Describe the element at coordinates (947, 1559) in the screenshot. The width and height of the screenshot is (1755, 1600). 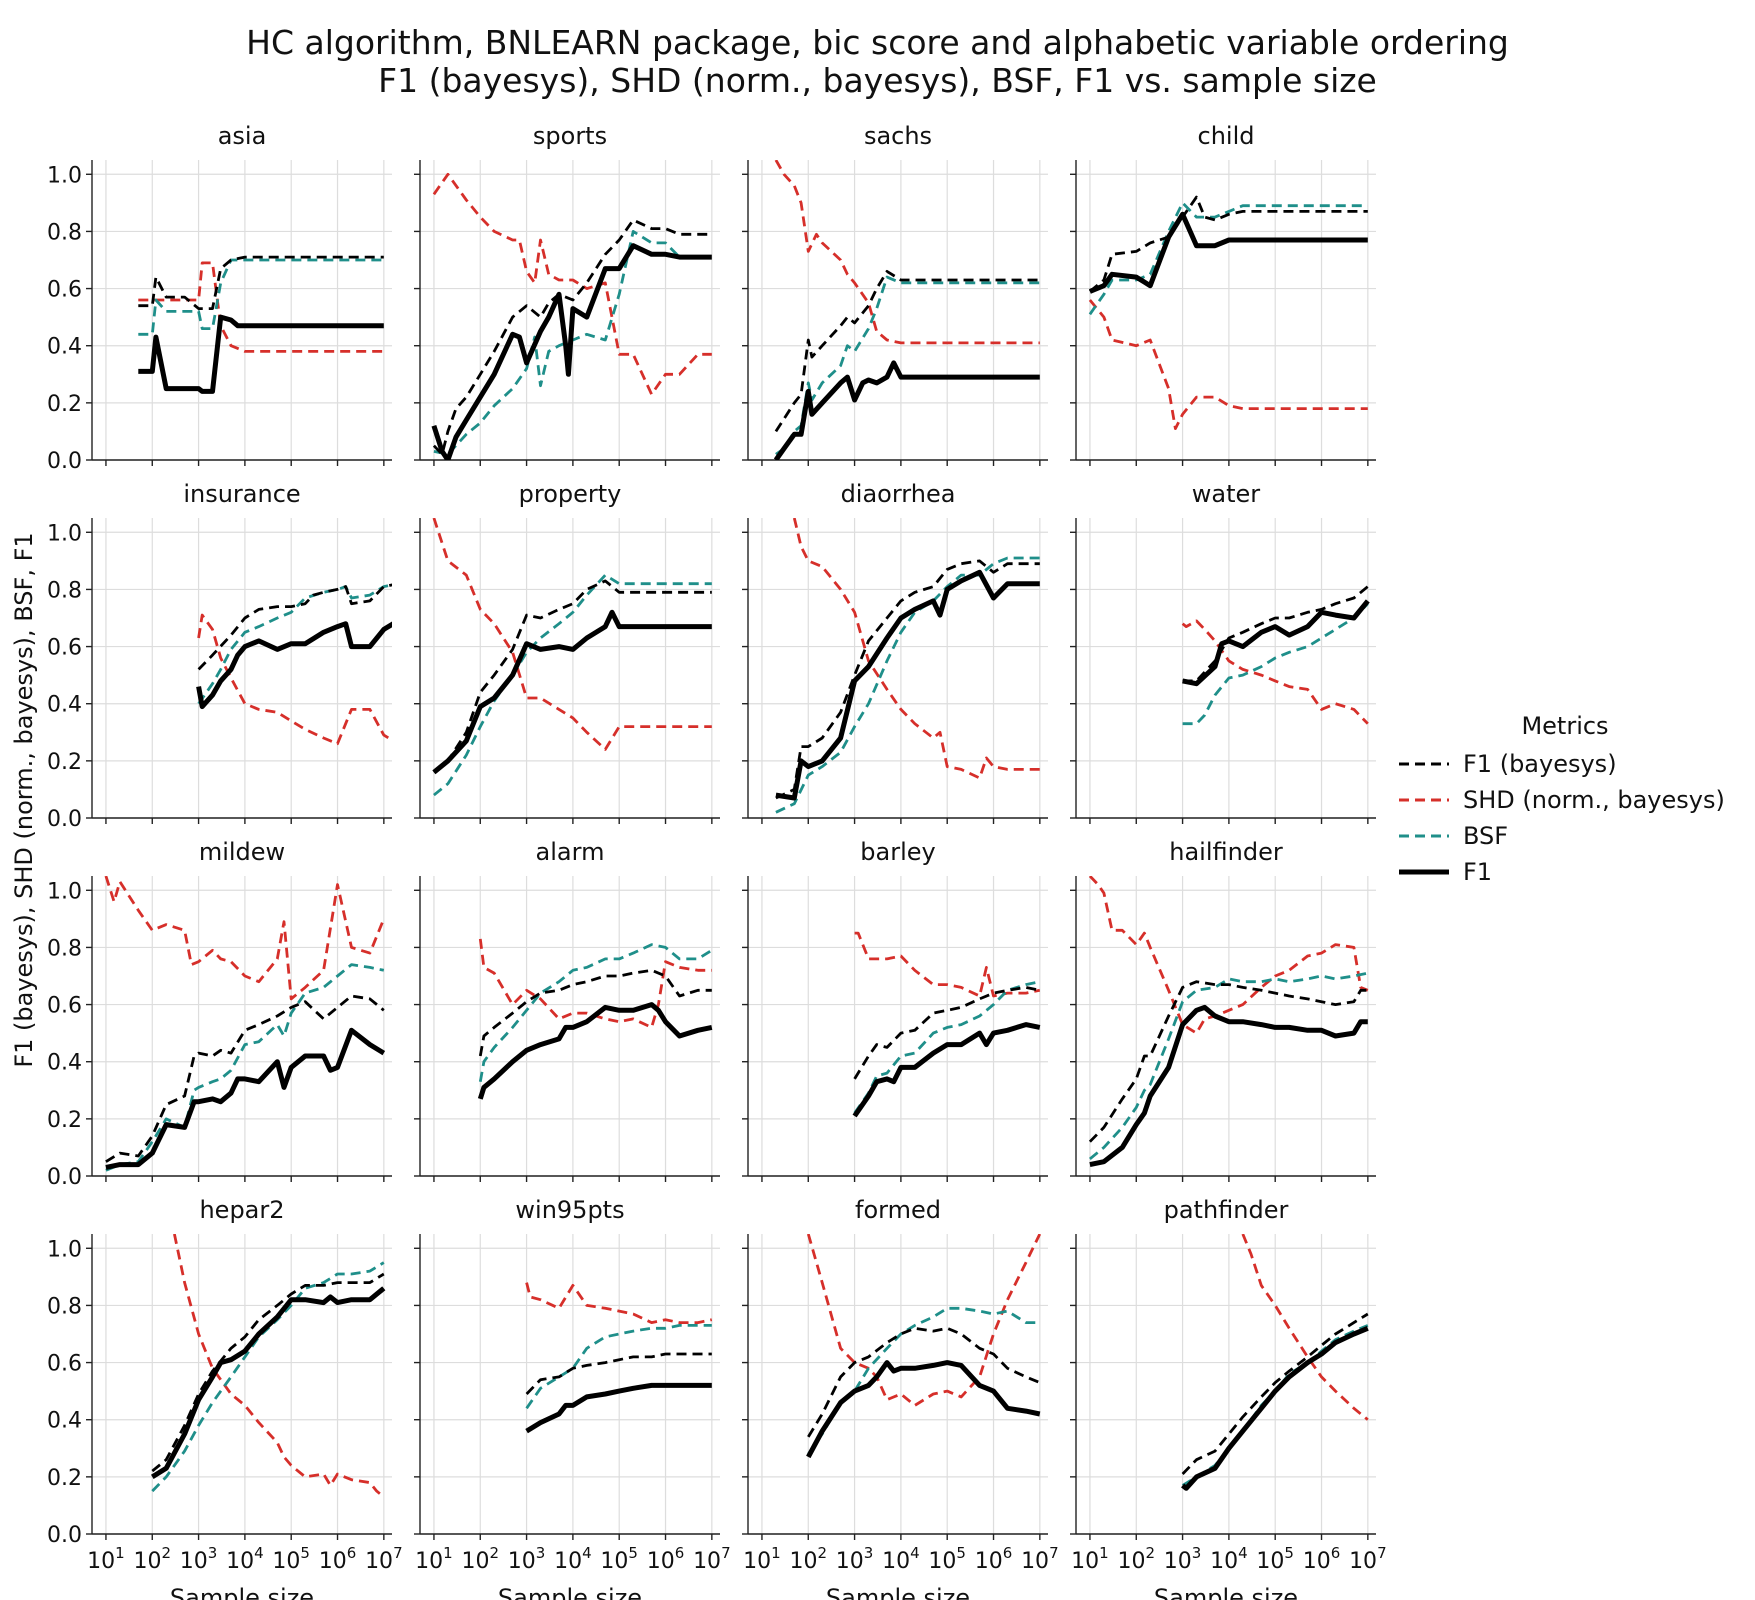
I see `x-tick-label: 10⁵` at that location.